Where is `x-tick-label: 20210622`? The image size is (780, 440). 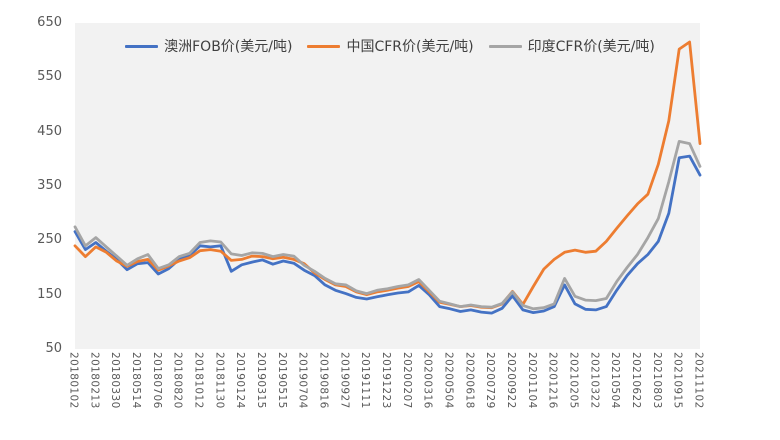 x-tick-label: 20210622 is located at coordinates (636, 380).